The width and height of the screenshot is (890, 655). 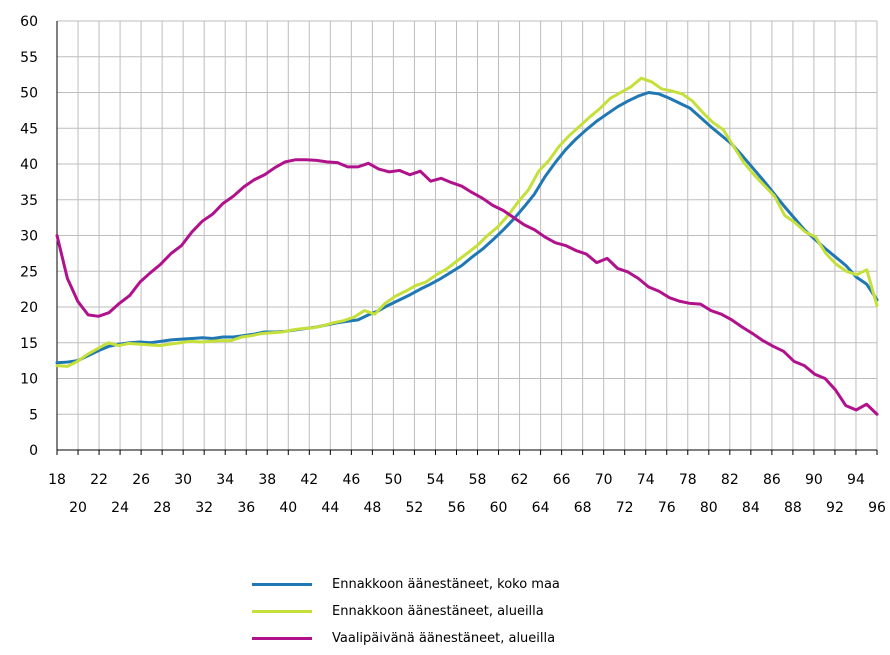 What do you see at coordinates (29, 380) in the screenshot?
I see `y-tick-label: 10` at bounding box center [29, 380].